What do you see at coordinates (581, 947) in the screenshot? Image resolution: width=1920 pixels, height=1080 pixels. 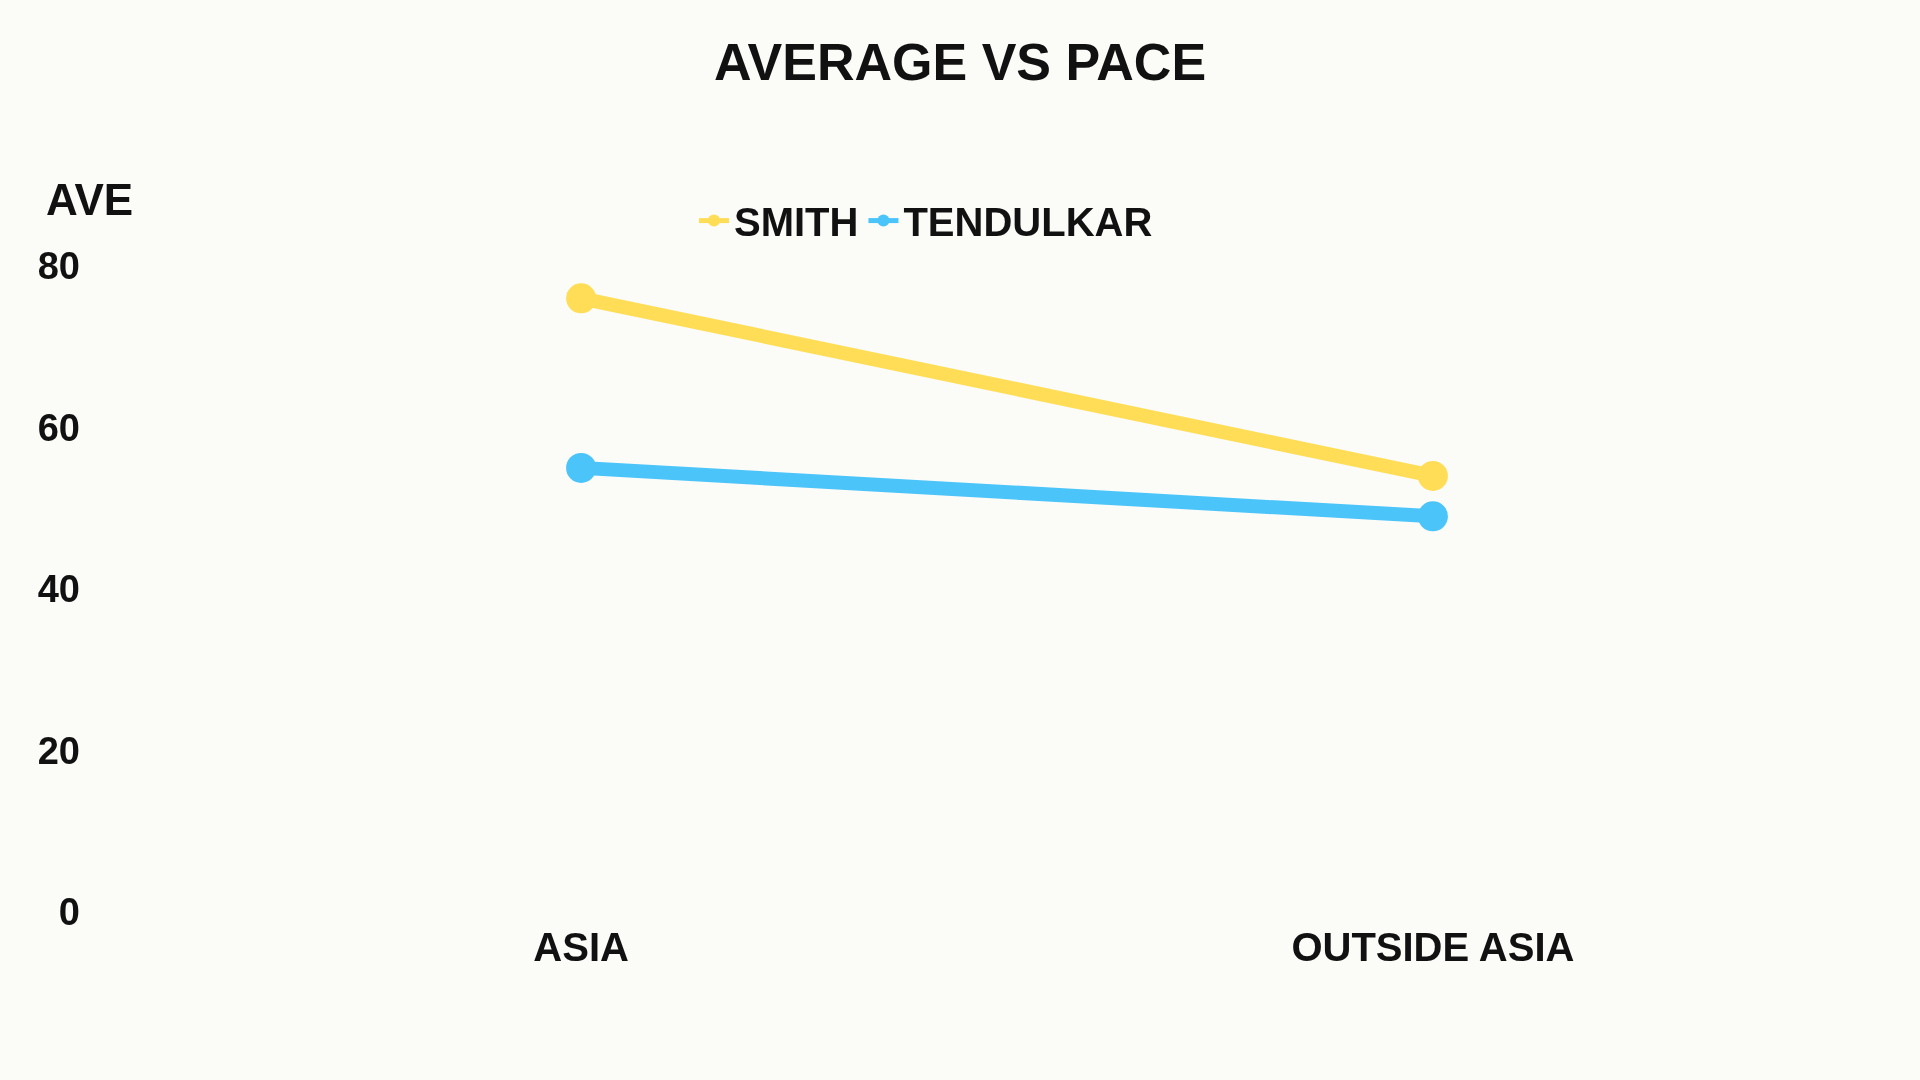 I see `x-tick-label: ASIA` at bounding box center [581, 947].